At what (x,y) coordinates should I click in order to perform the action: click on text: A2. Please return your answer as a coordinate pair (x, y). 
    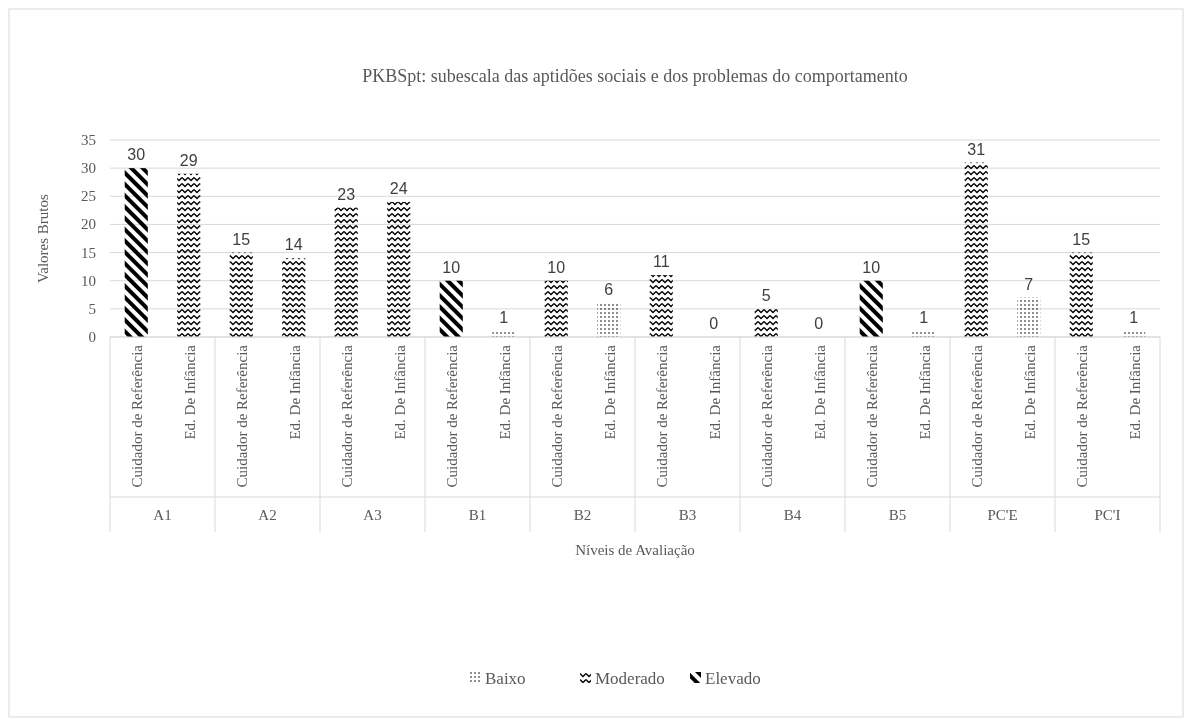
    Looking at the image, I should click on (267, 515).